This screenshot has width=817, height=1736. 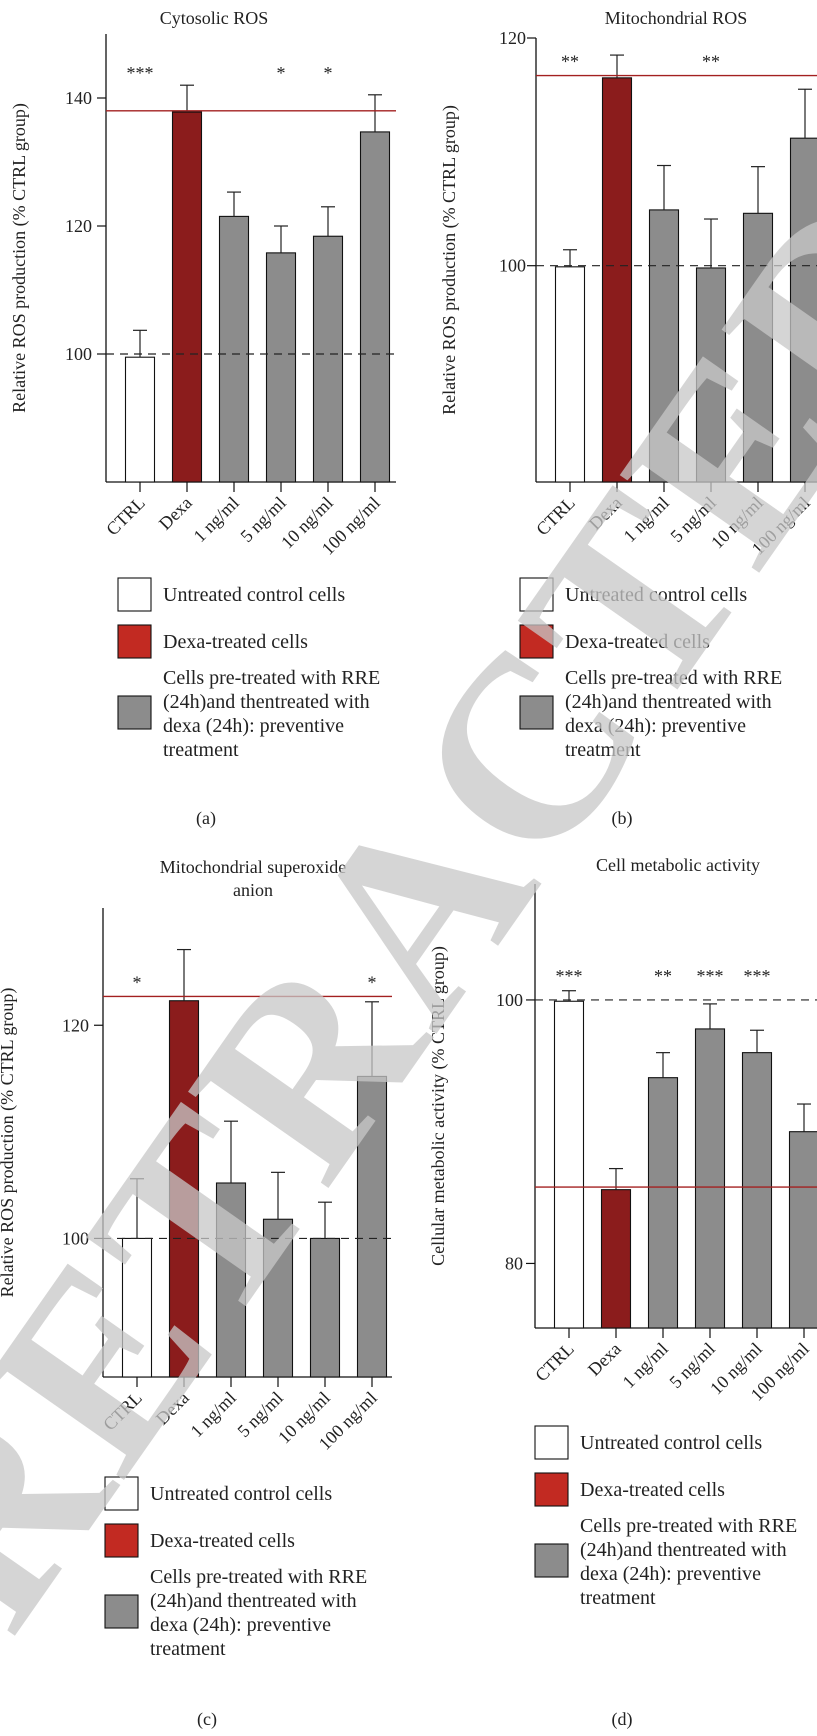 What do you see at coordinates (78, 98) in the screenshot?
I see `y-tick-label: 140` at bounding box center [78, 98].